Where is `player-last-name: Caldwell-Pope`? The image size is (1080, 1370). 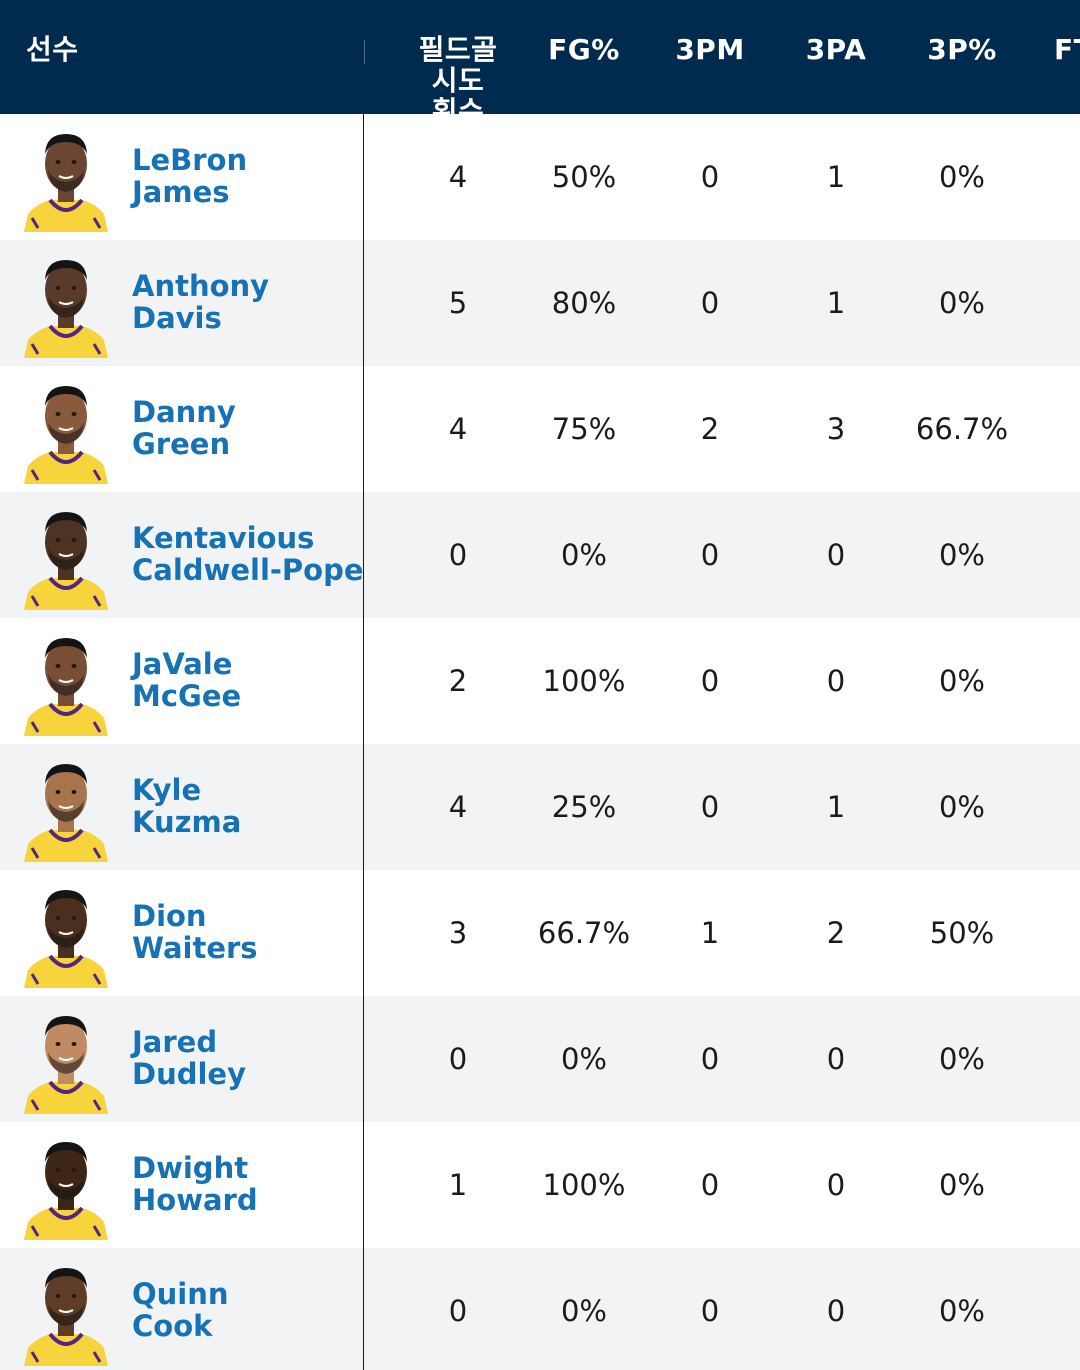 player-last-name: Caldwell-Pope is located at coordinates (248, 570).